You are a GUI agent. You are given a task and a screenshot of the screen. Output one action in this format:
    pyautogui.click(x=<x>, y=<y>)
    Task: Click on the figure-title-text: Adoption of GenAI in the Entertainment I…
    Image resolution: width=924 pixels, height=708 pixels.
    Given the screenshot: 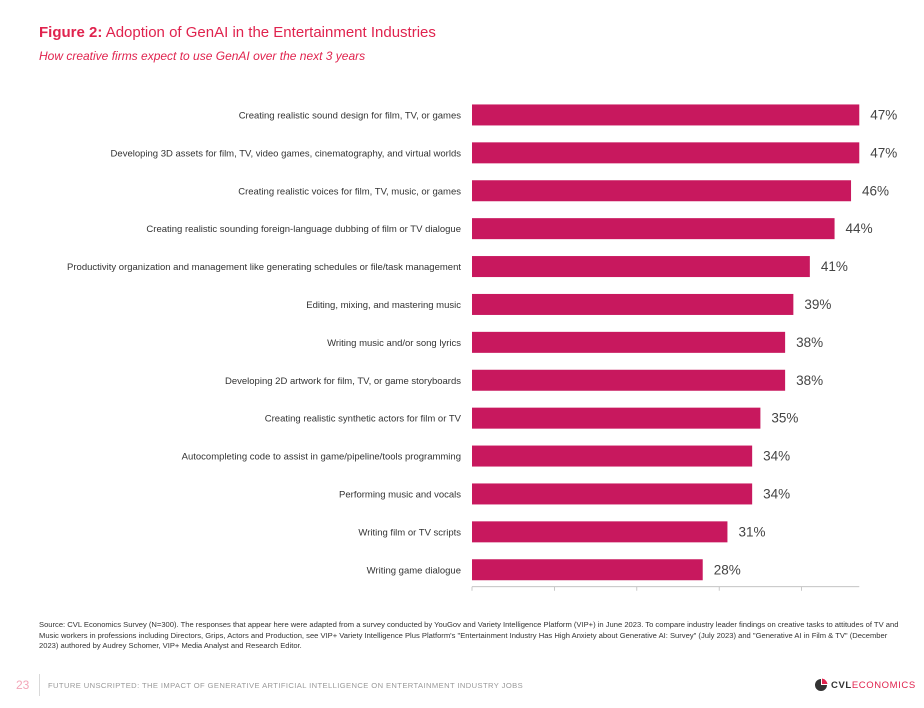 What is the action you would take?
    pyautogui.click(x=270, y=32)
    